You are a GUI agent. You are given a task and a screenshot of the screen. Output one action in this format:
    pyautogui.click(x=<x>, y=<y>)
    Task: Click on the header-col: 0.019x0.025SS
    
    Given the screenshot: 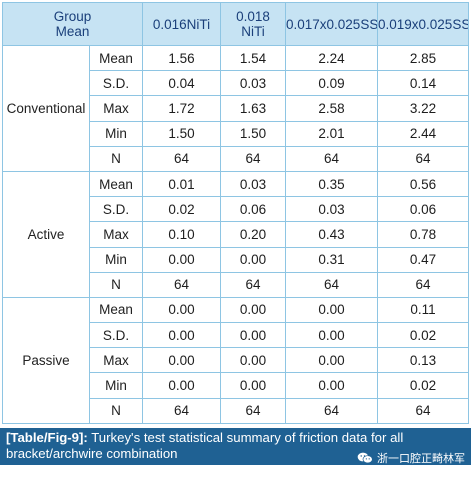 What is the action you would take?
    pyautogui.click(x=423, y=24)
    